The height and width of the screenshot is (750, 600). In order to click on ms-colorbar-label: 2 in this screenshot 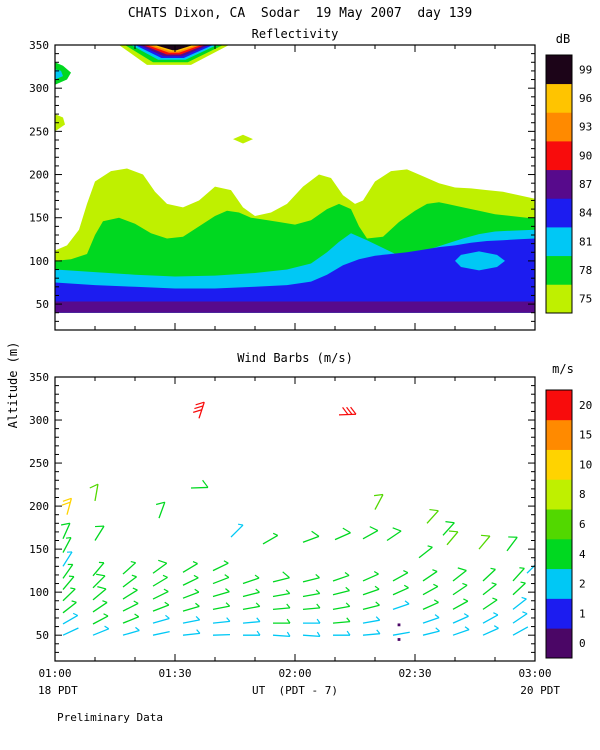, I will do `click(582, 584)`.